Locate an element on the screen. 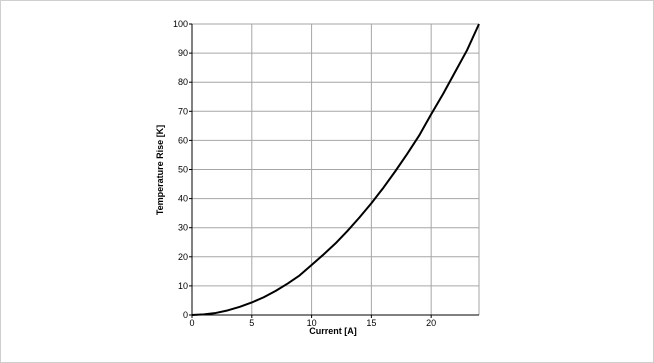 The height and width of the screenshot is (363, 654). y-tick-label-20: 20 is located at coordinates (183, 257).